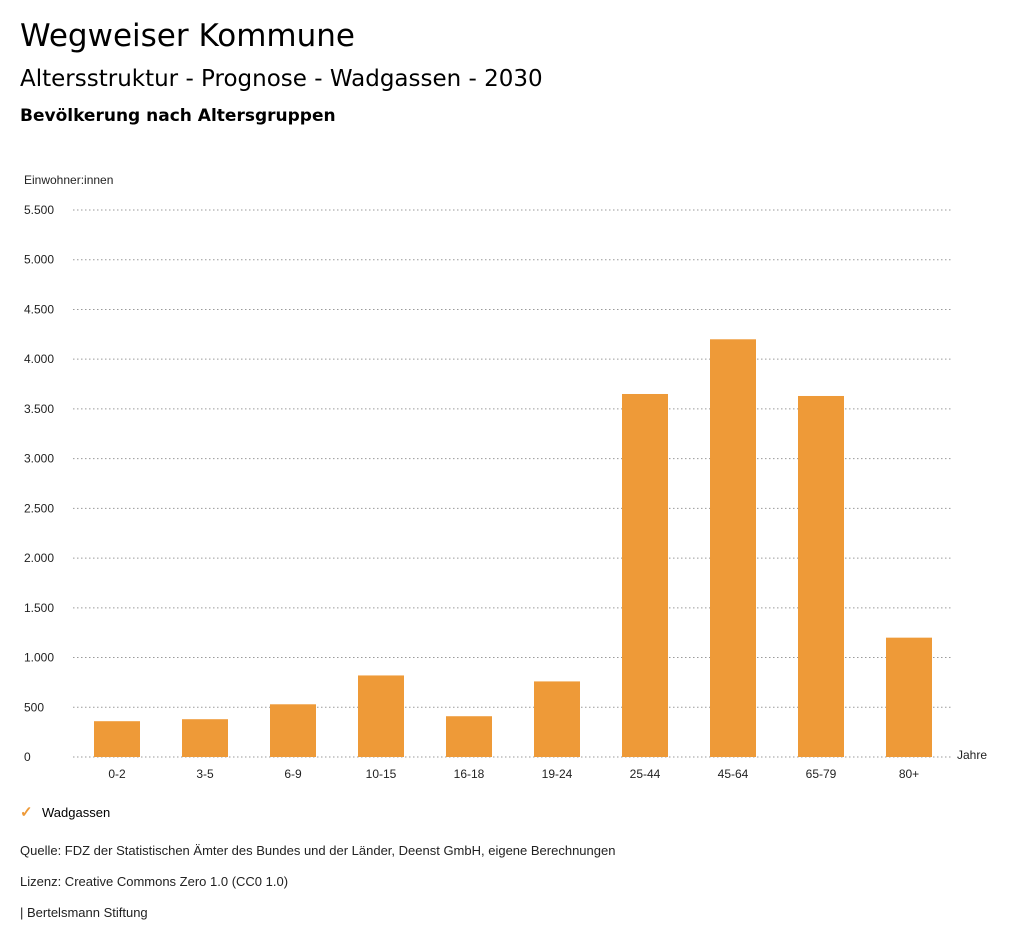 Image resolution: width=1024 pixels, height=946 pixels. What do you see at coordinates (39, 608) in the screenshot?
I see `y-tick-label: 1.500` at bounding box center [39, 608].